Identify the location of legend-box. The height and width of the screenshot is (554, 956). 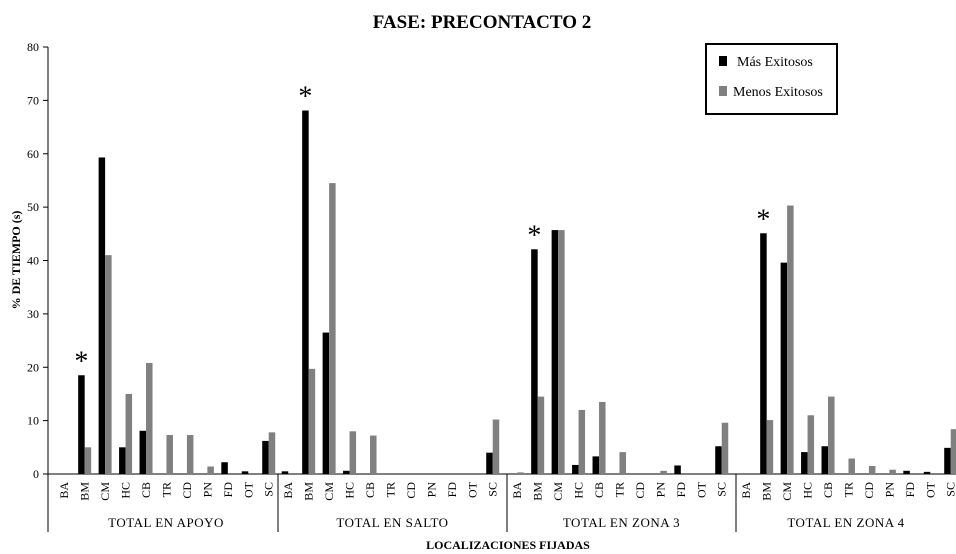
(771, 79).